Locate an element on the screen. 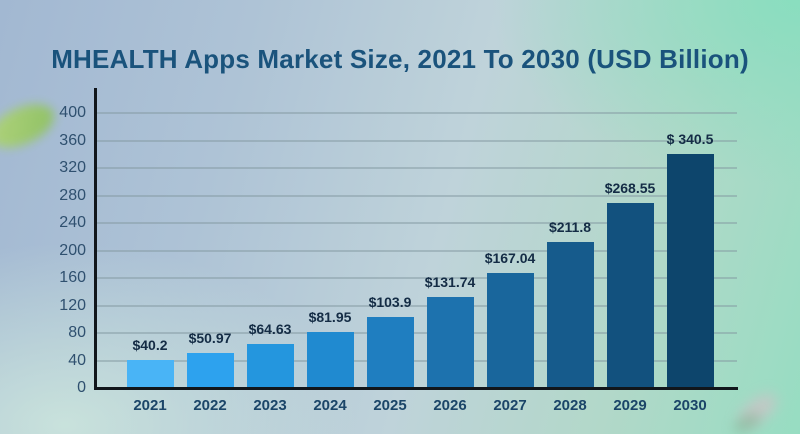 This screenshot has height=434, width=800. y-tick-label: 40 is located at coordinates (77, 360).